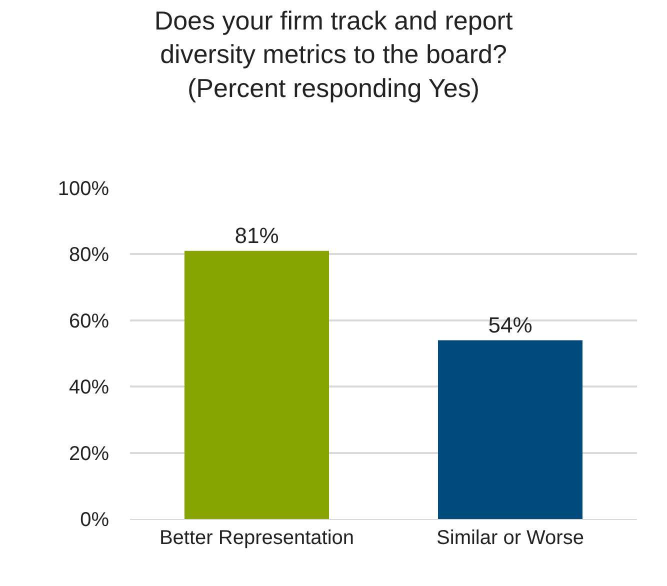  I want to click on x-tick-label: Similar or Worse, so click(510, 538).